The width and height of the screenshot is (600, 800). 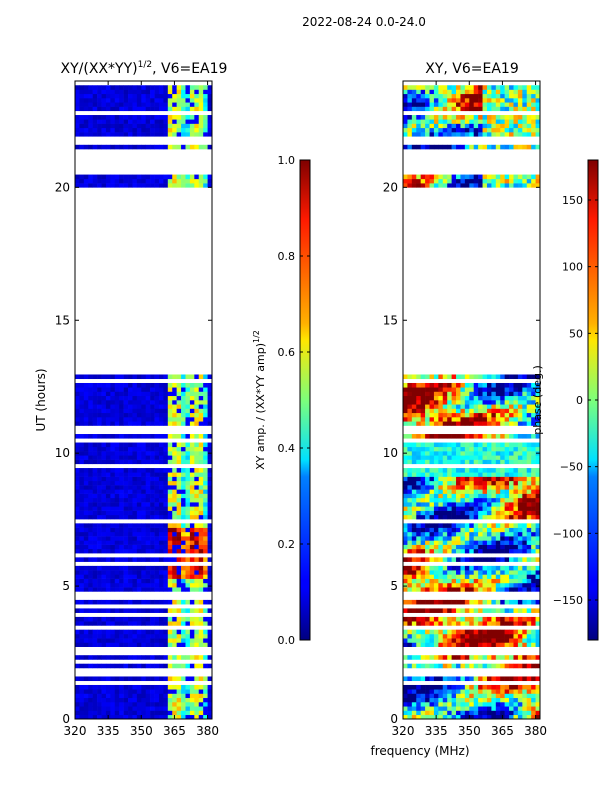 I want to click on heatmap-cell-L-2079, so click(x=86, y=130).